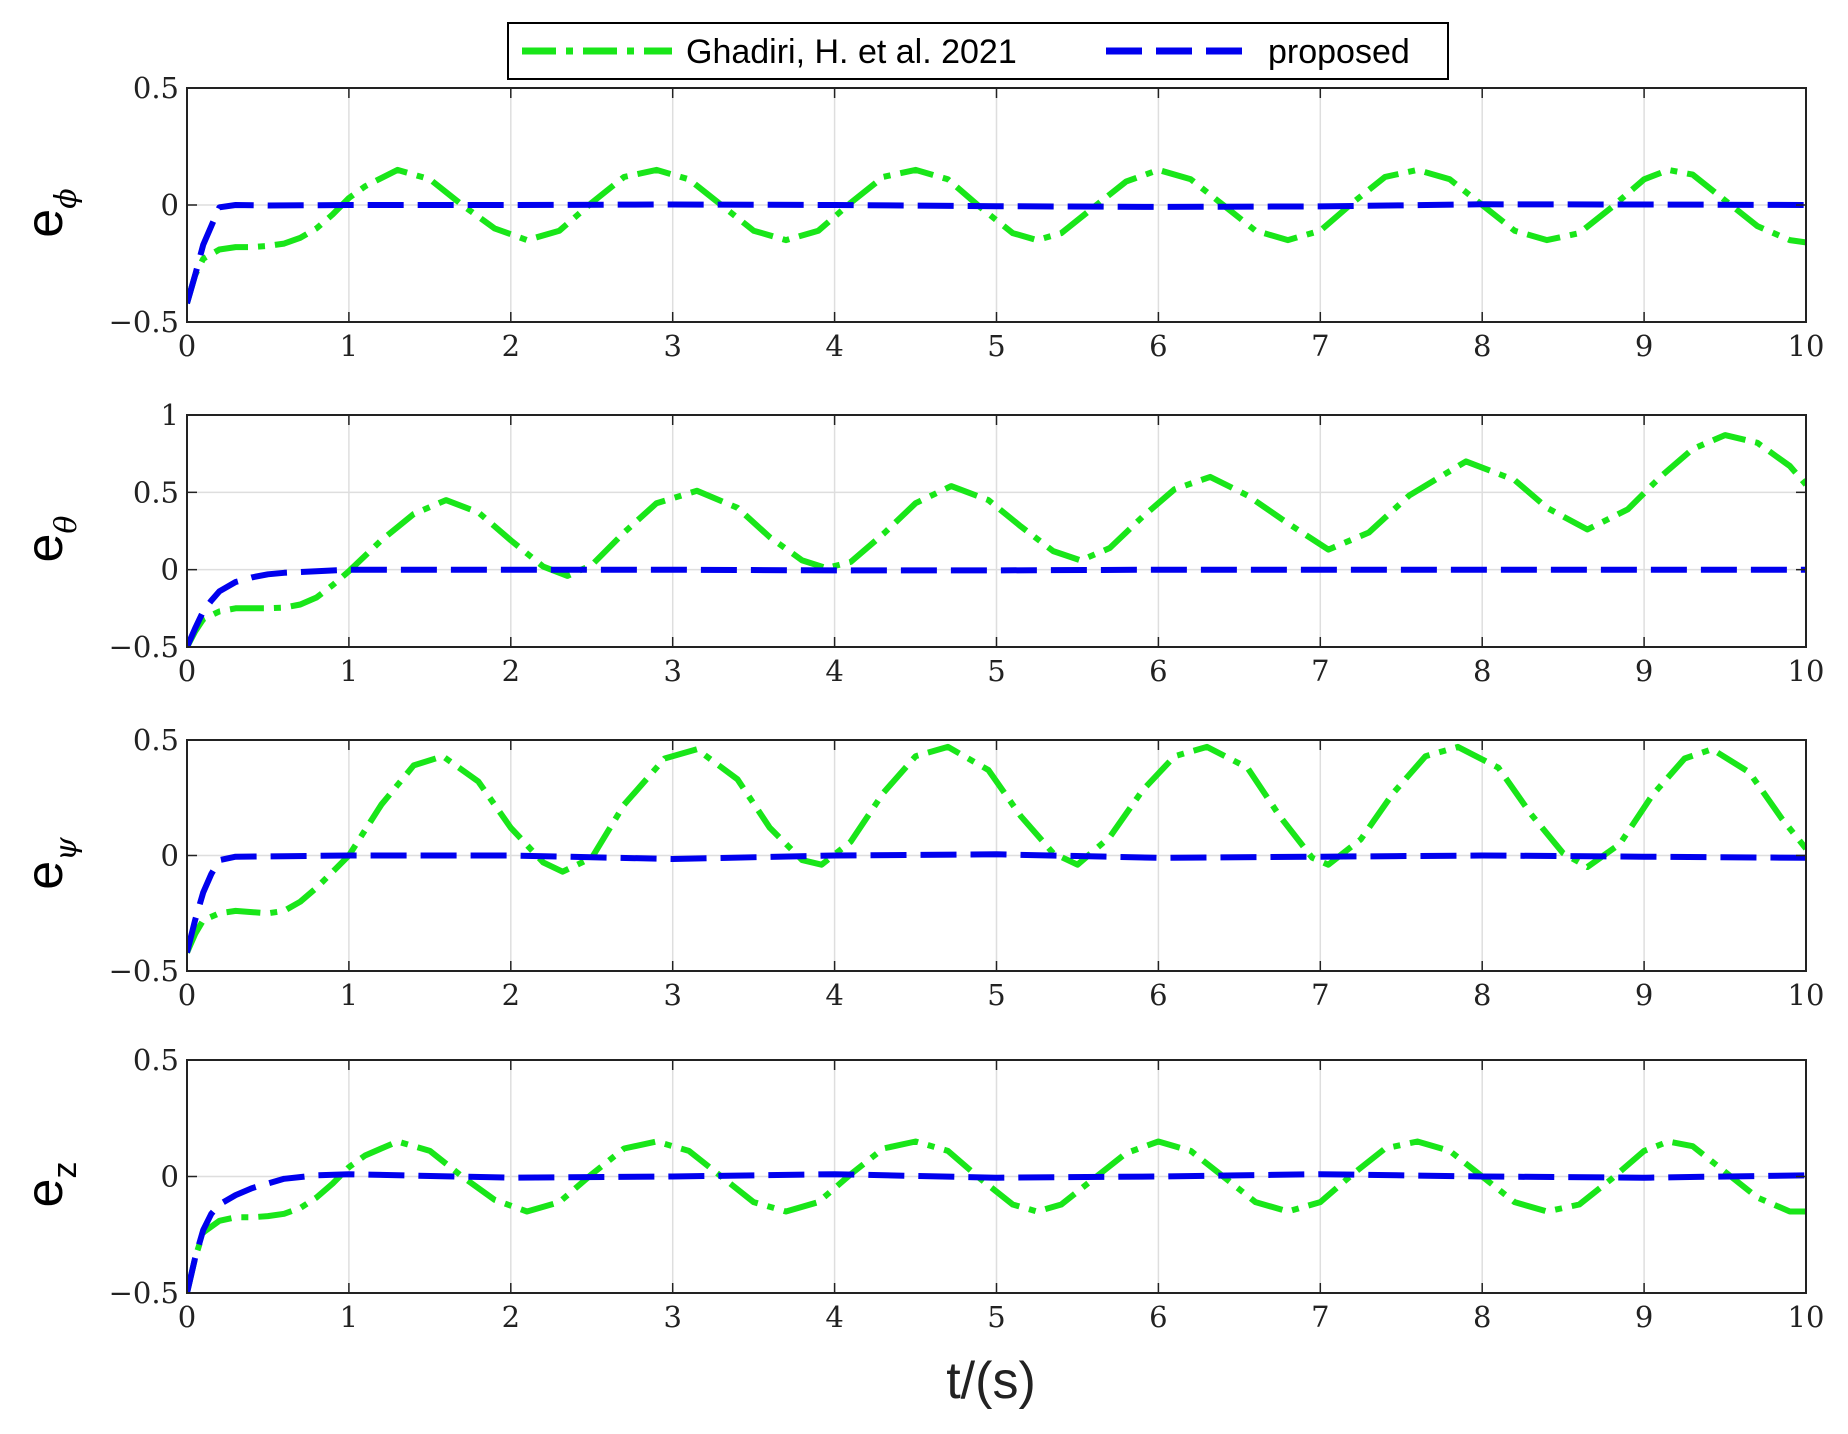 The width and height of the screenshot is (1848, 1434). What do you see at coordinates (1339, 52) in the screenshot?
I see `legend-label-proposed: proposed` at bounding box center [1339, 52].